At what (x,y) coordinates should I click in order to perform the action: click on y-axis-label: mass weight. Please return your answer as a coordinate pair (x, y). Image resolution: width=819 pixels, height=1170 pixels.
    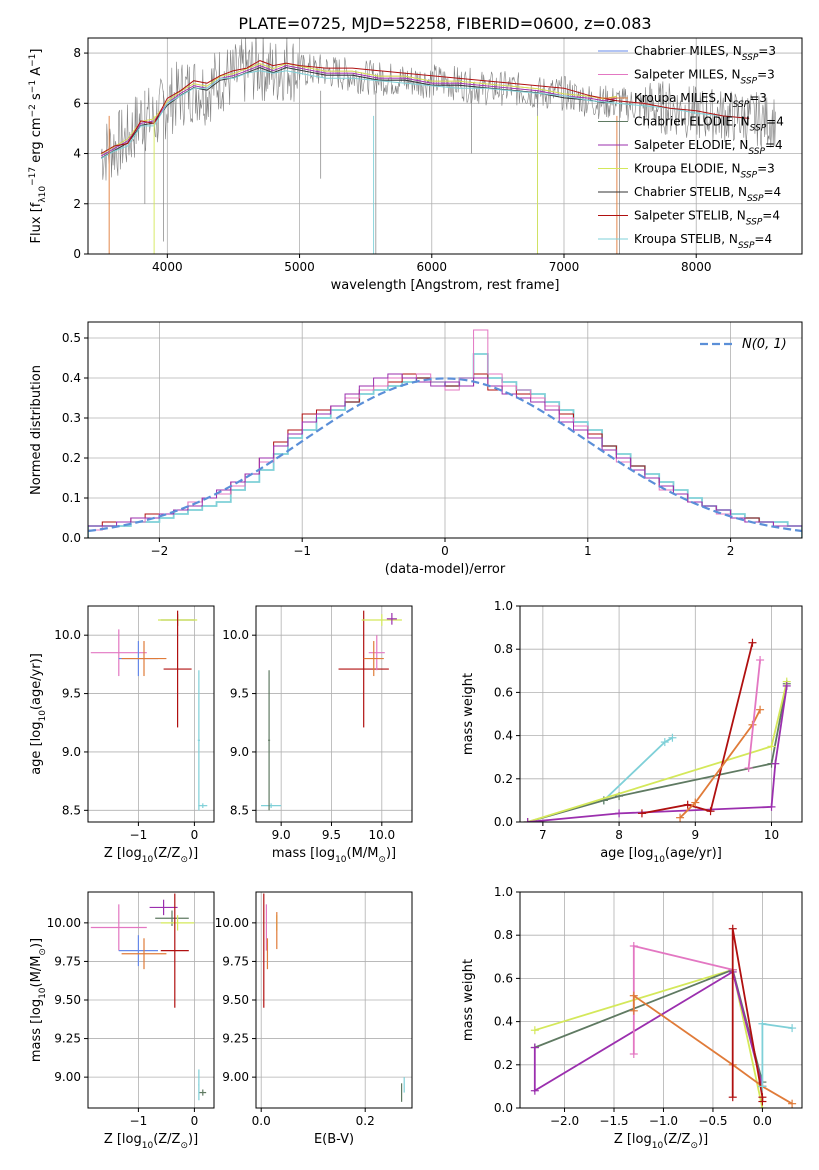
    Looking at the image, I should click on (468, 1000).